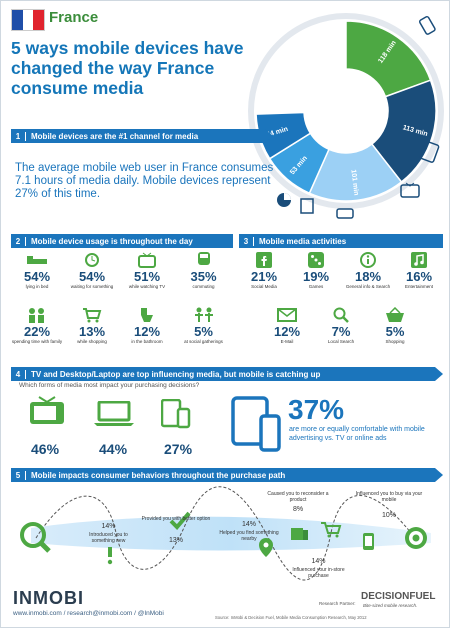  What do you see at coordinates (345, 213) in the screenshot?
I see `radio-icon` at bounding box center [345, 213].